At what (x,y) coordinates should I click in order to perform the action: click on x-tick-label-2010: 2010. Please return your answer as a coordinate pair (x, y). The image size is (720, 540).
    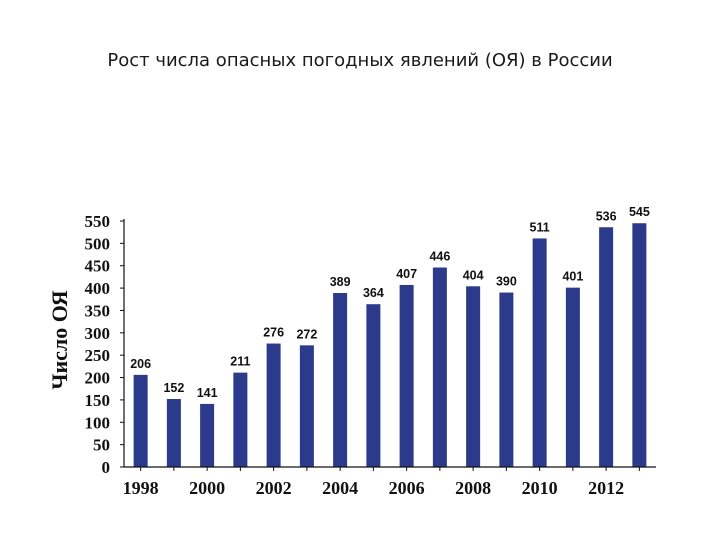
    Looking at the image, I should click on (540, 488).